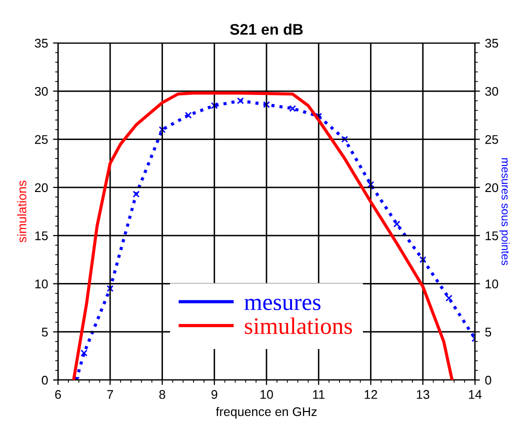  I want to click on y2-tick-label: 15, so click(492, 236).